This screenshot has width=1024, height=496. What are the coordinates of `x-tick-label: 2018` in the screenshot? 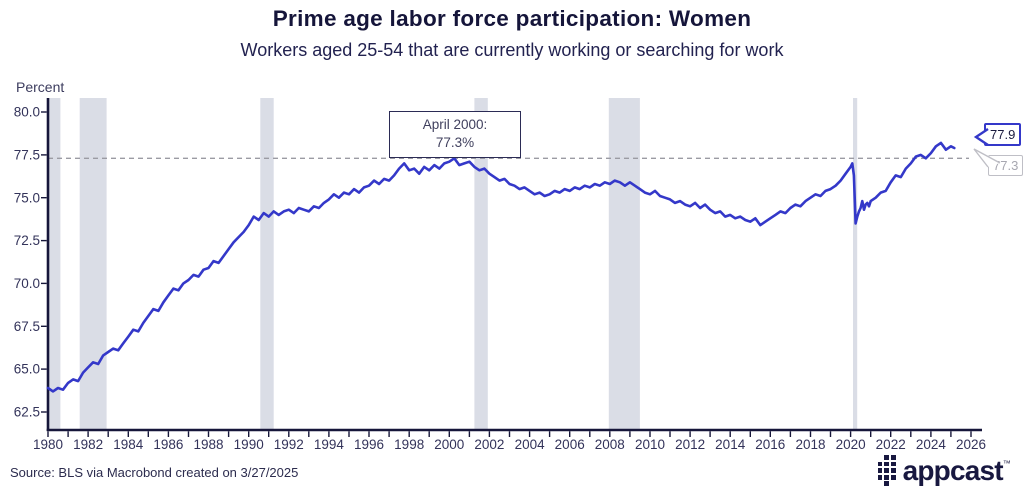 It's located at (810, 444).